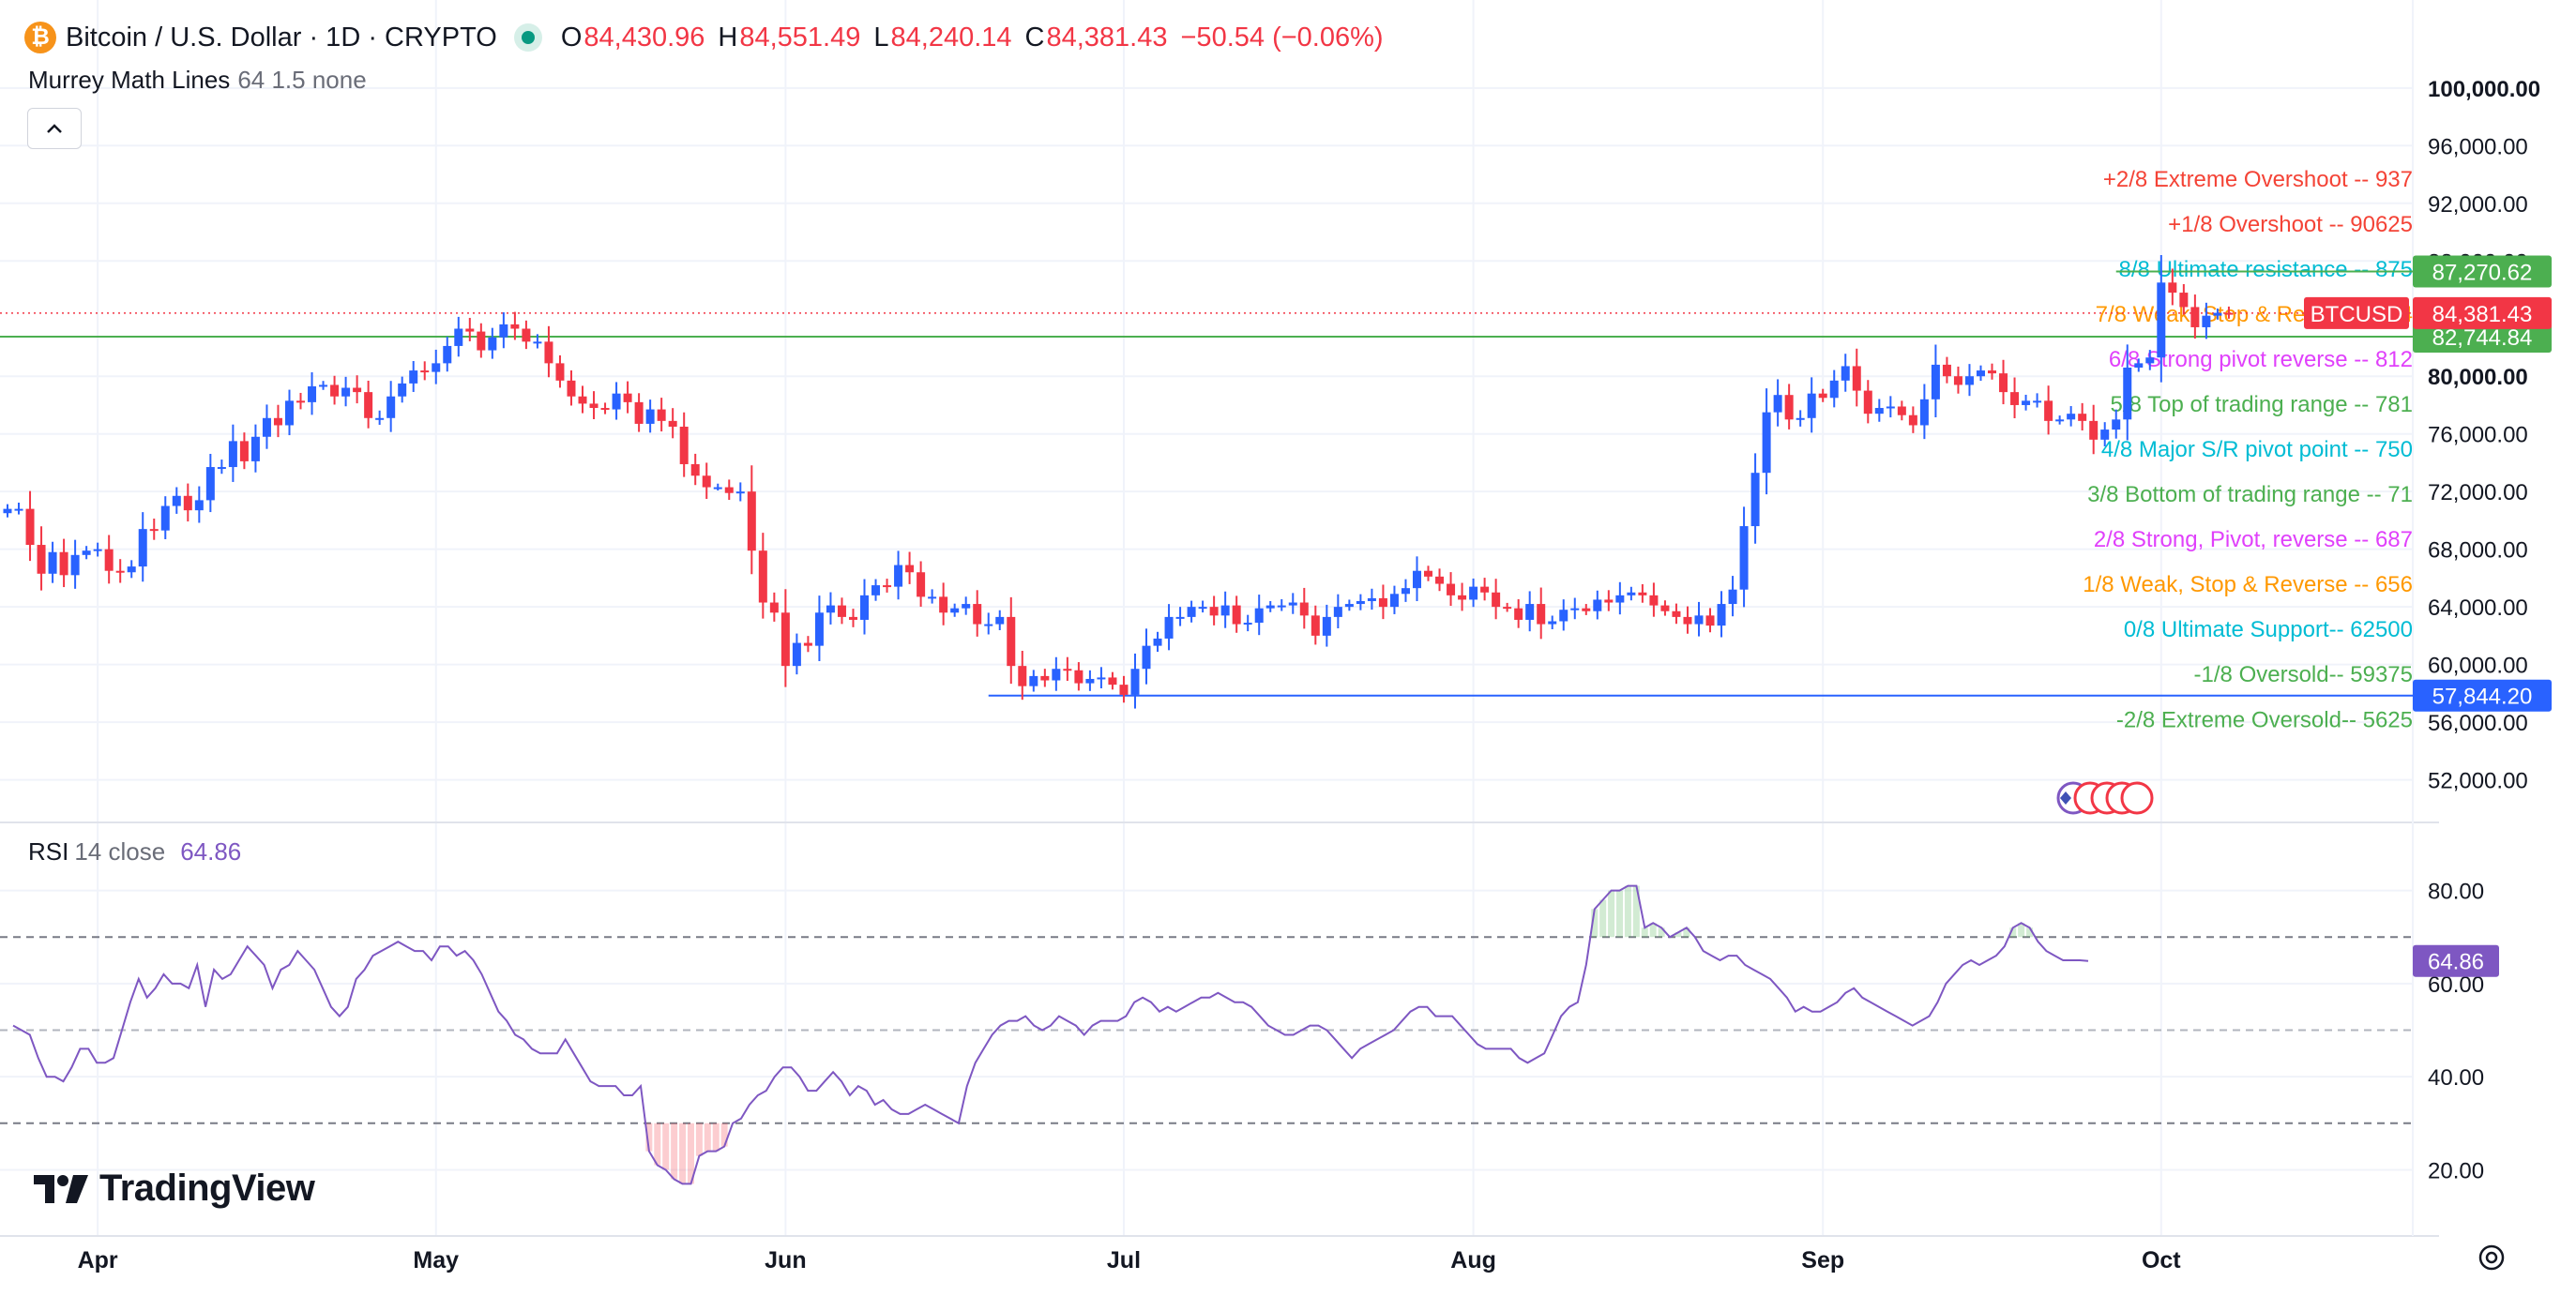  Describe the element at coordinates (173, 1189) in the screenshot. I see `tradingview-logo: TradingView` at that location.